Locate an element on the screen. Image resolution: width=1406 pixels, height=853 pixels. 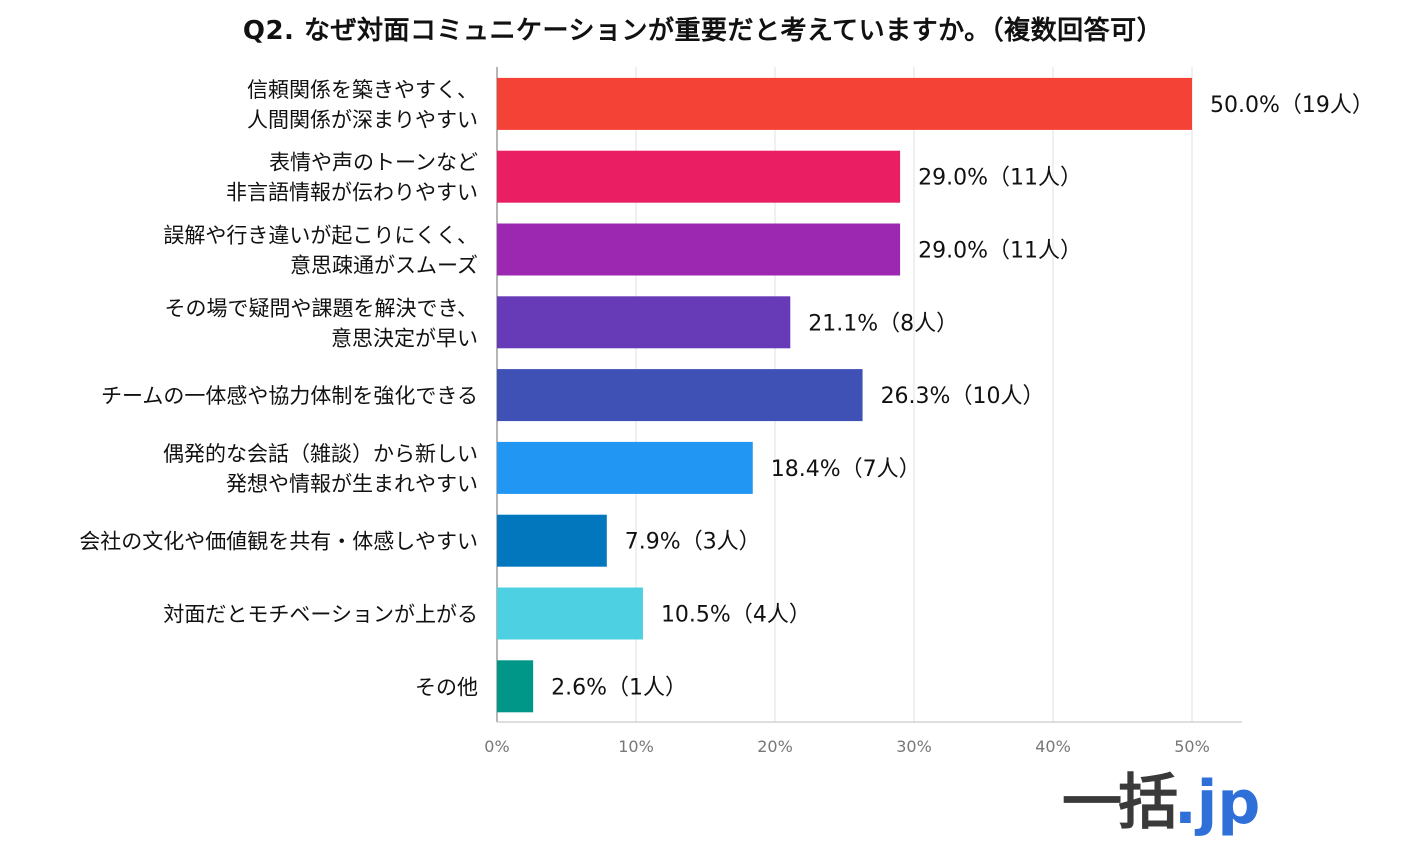
x-tick-label: 20% is located at coordinates (775, 746).